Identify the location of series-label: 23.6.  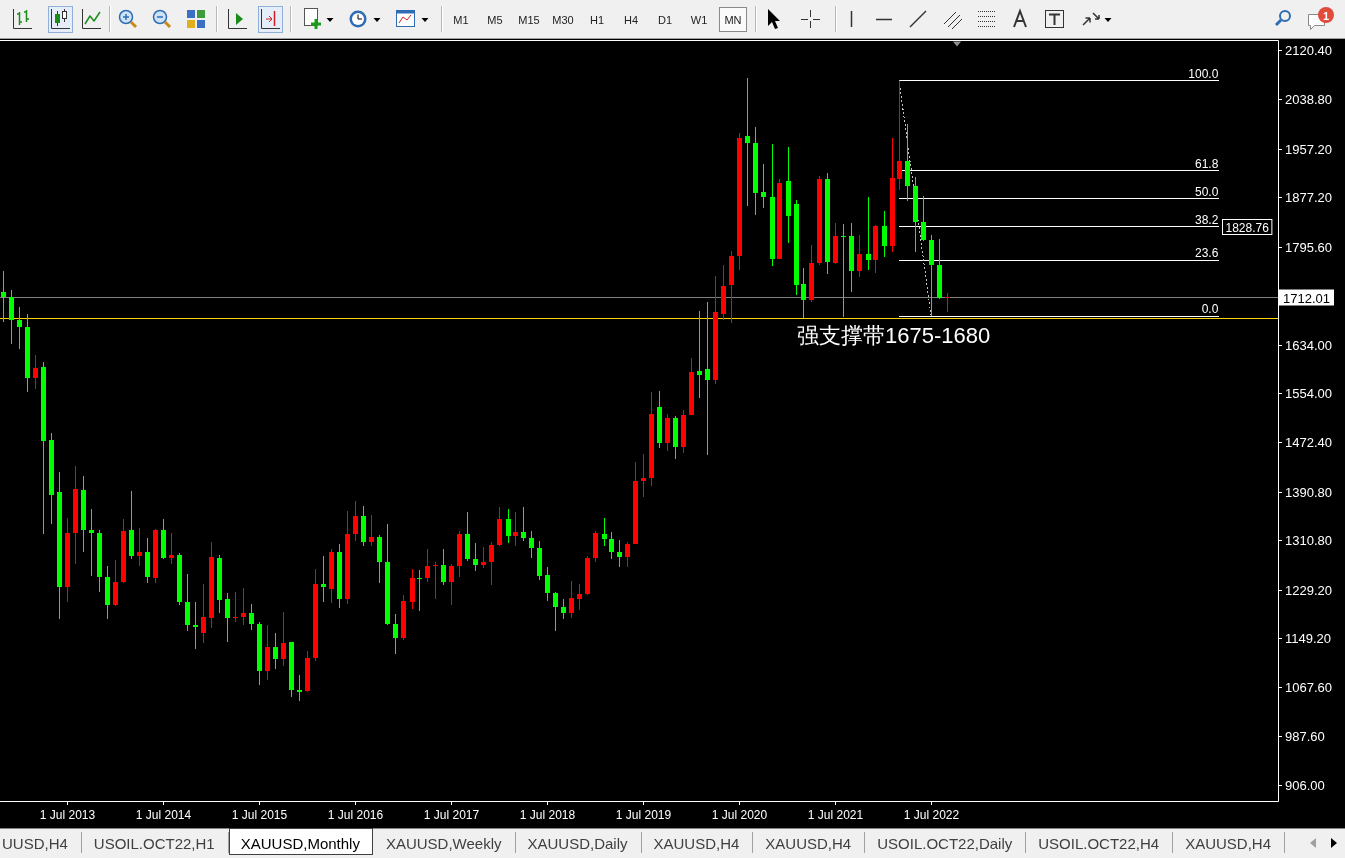
(1207, 253).